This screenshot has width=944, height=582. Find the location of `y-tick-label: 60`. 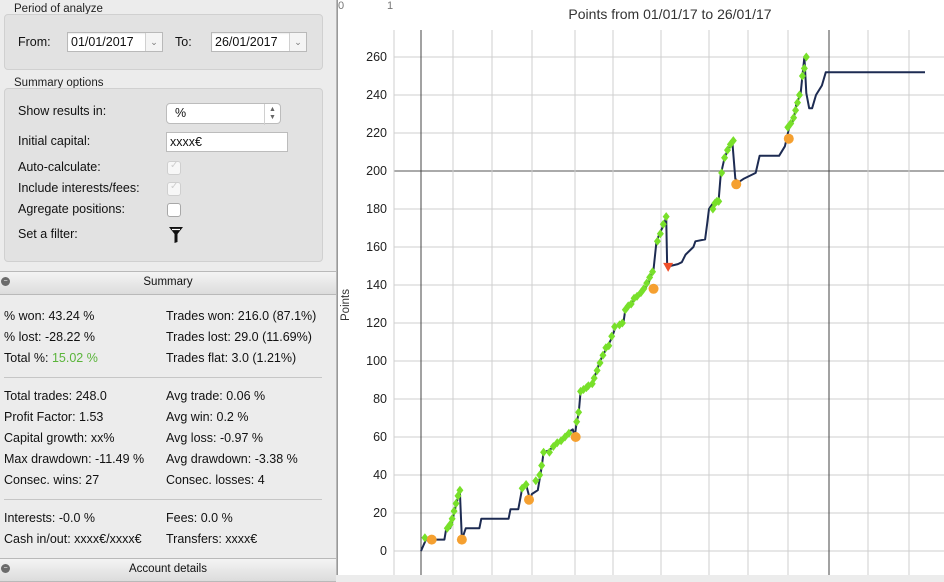

y-tick-label: 60 is located at coordinates (380, 437).